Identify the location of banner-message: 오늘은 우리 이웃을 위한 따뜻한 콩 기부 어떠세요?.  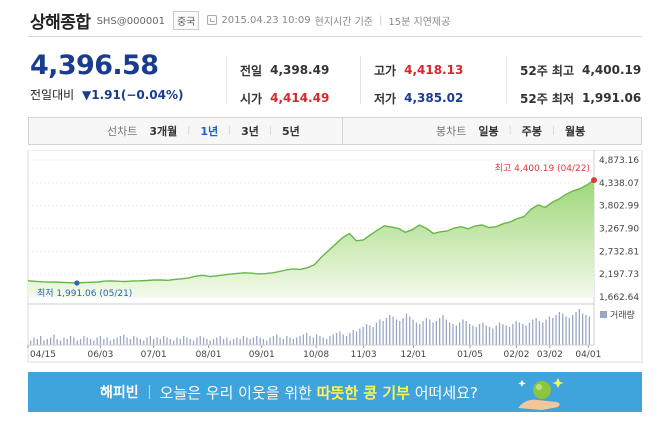
(318, 392).